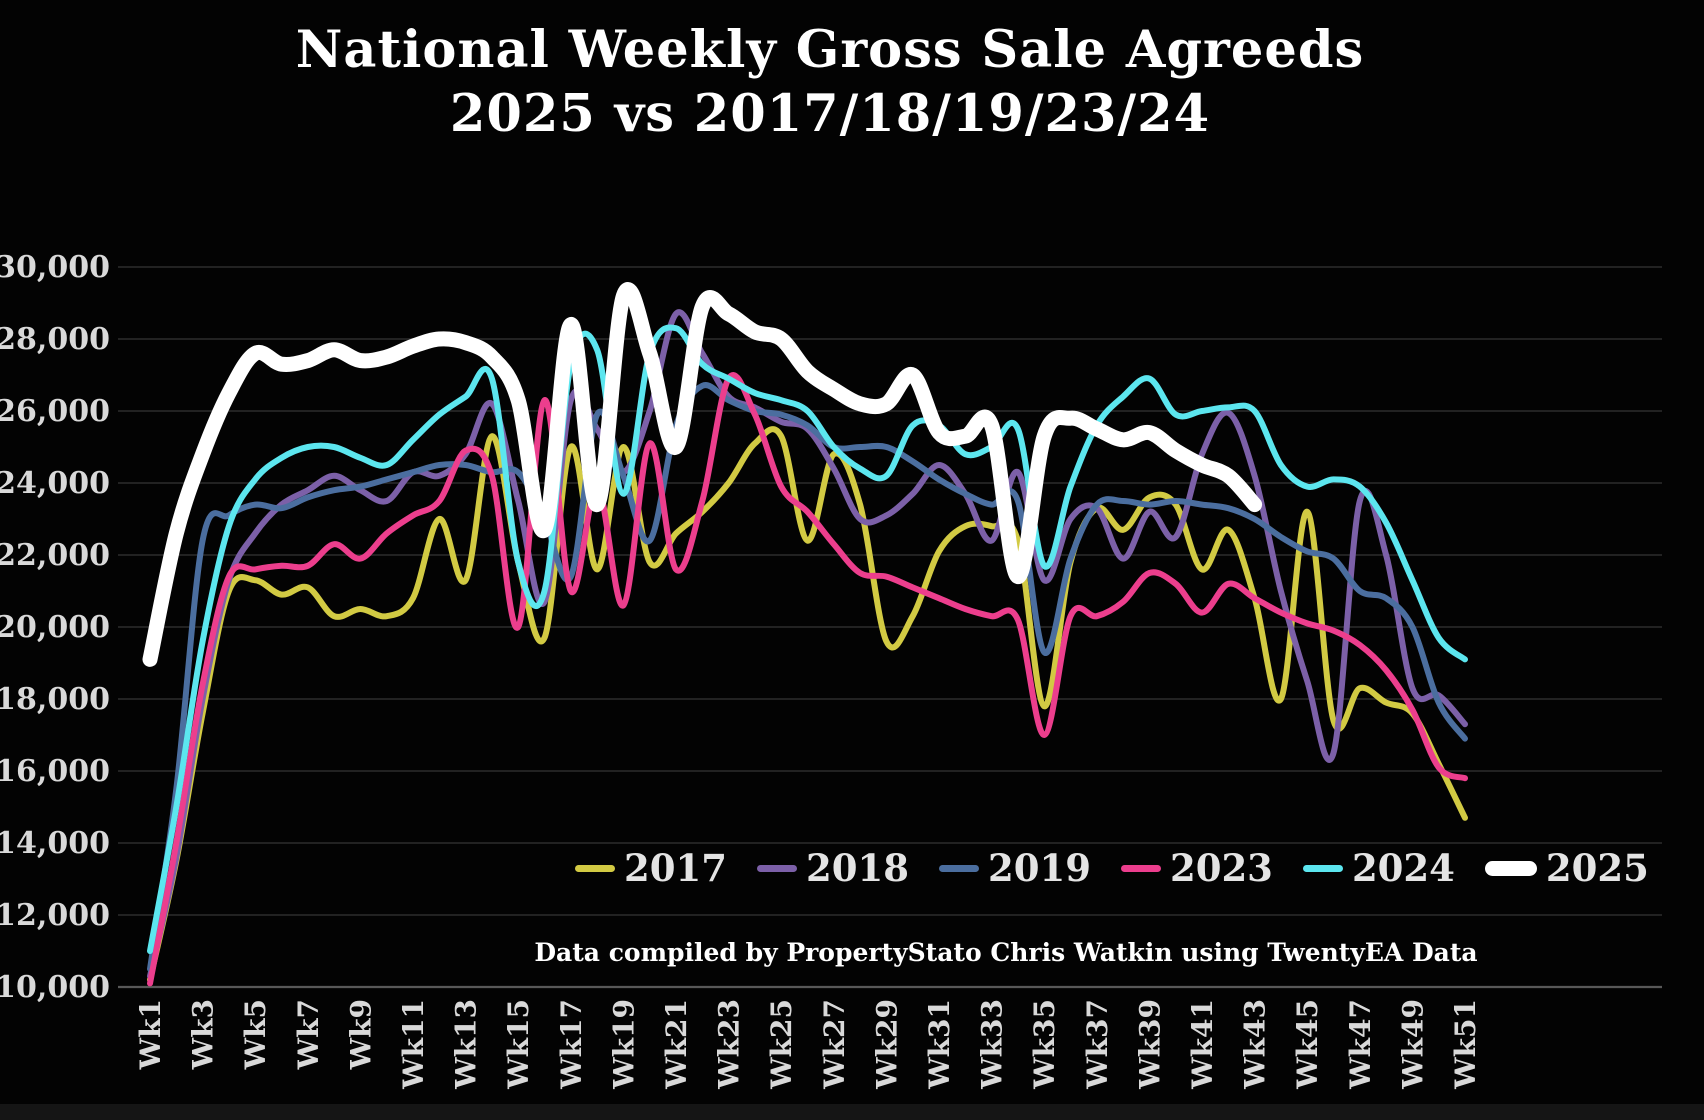 Image resolution: width=1704 pixels, height=1120 pixels. What do you see at coordinates (518, 1044) in the screenshot?
I see `x-tick-label-Wk15: Wk15` at bounding box center [518, 1044].